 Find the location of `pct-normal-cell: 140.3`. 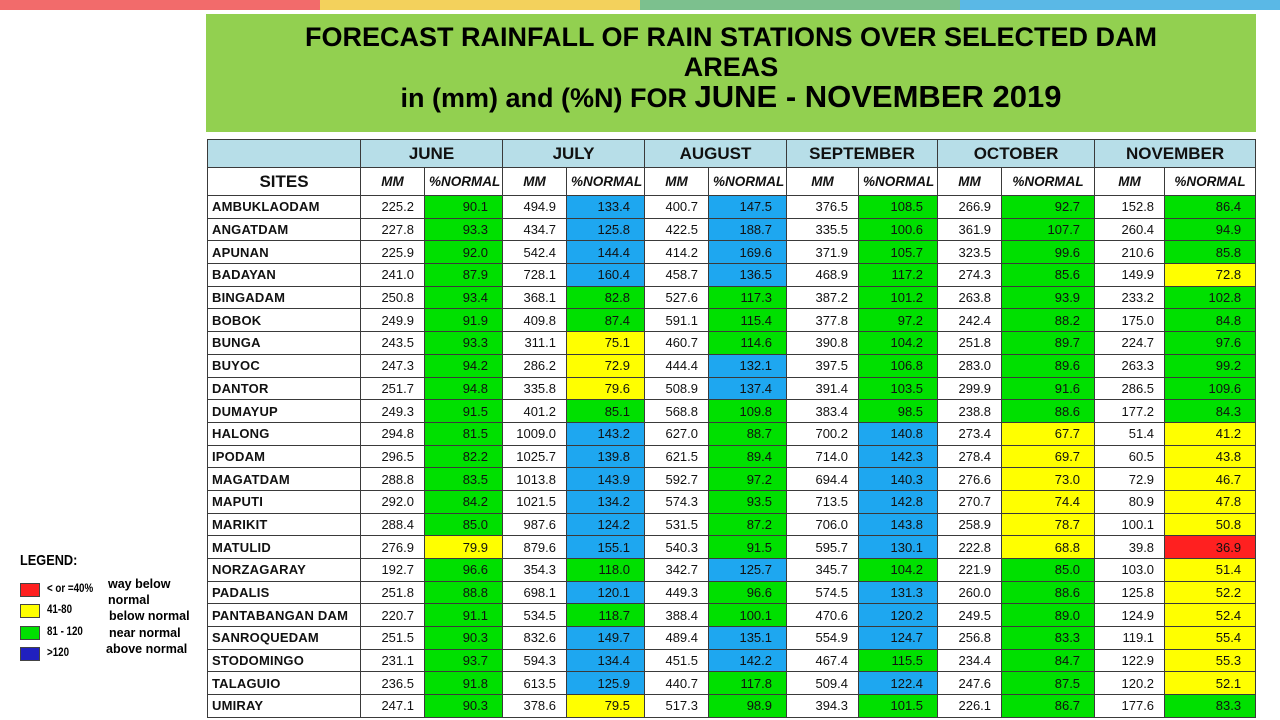

pct-normal-cell: 140.3 is located at coordinates (898, 479).